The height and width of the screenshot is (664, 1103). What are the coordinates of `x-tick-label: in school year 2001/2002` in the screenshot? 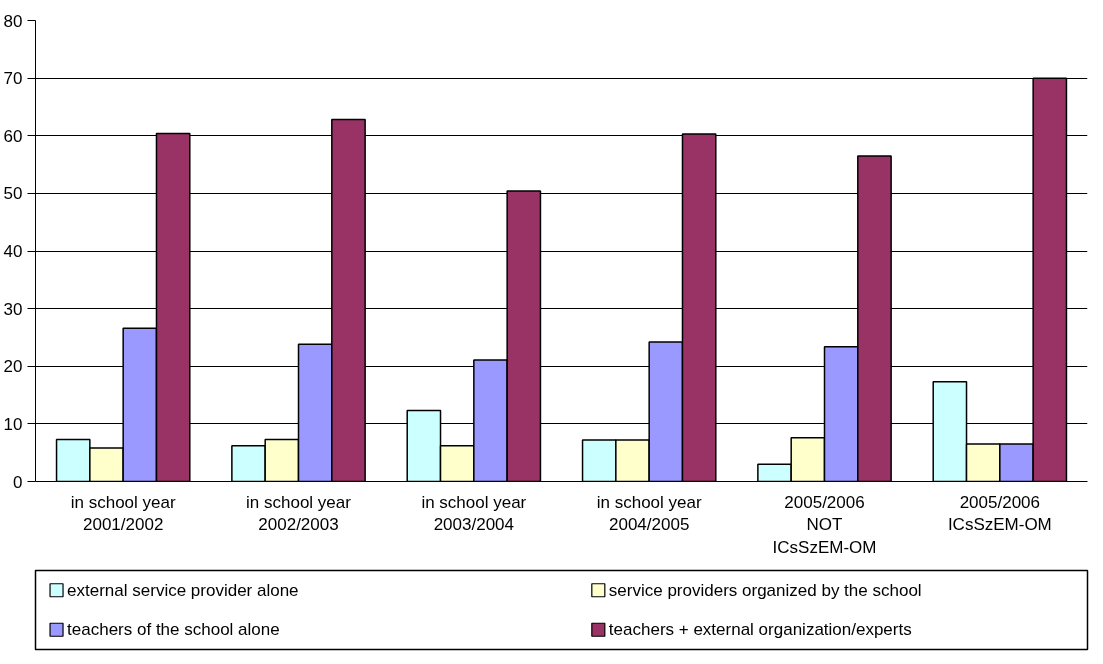 It's located at (123, 513).